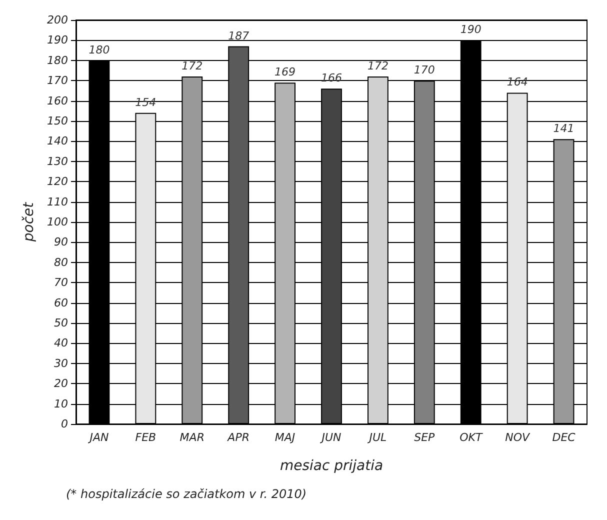 Image resolution: width=607 pixels, height=520 pixels. I want to click on y-tick-label: 50, so click(61, 323).